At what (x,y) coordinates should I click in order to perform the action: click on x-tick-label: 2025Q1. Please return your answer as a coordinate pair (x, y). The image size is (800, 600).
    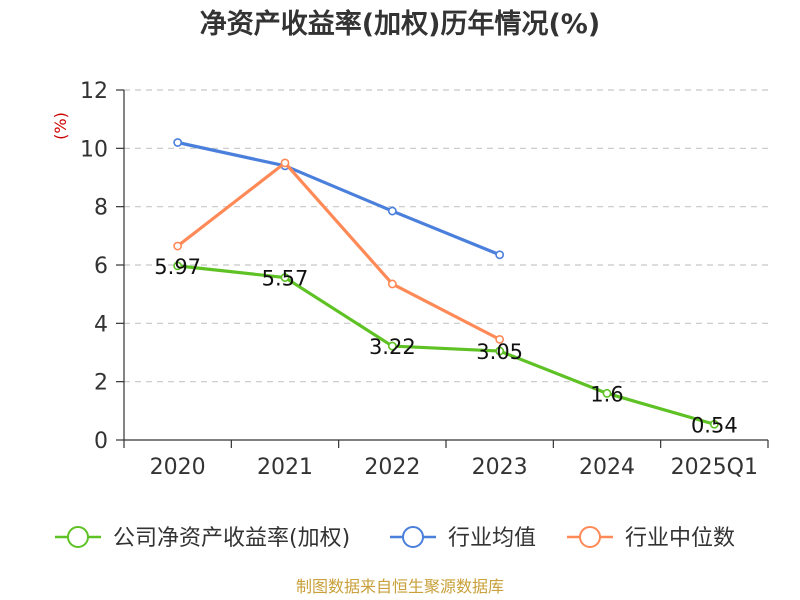
    Looking at the image, I should click on (714, 467).